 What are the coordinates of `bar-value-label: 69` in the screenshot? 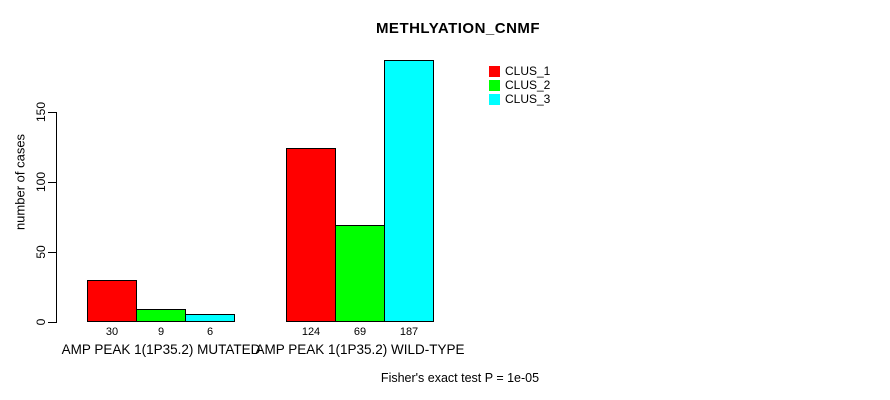 It's located at (360, 332).